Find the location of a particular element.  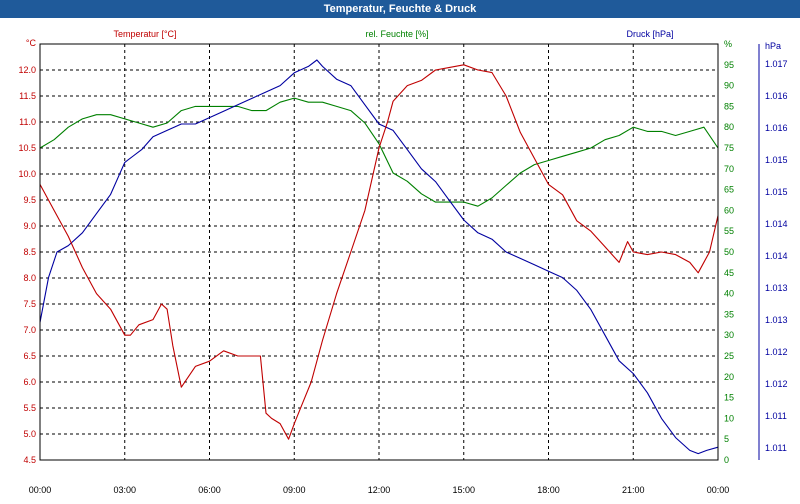

humidity-tick-label: 50 is located at coordinates (729, 252).